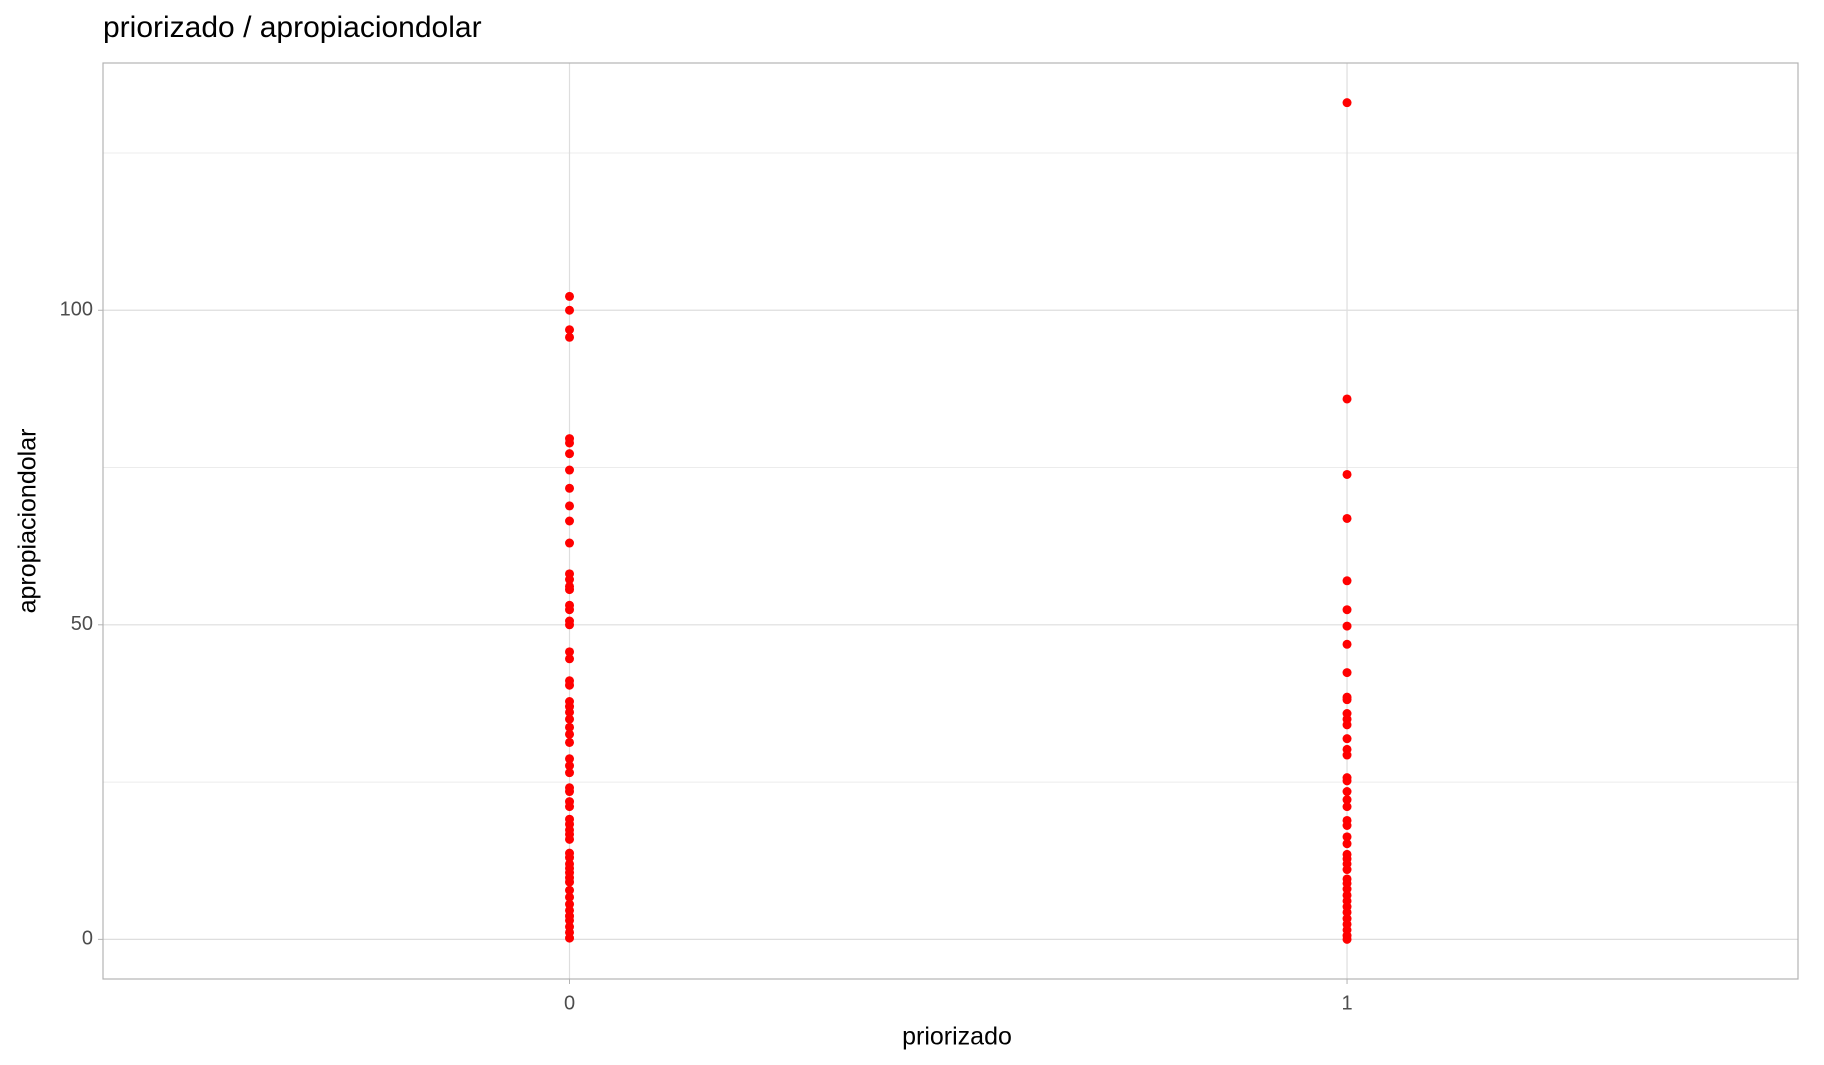  Describe the element at coordinates (569, 1003) in the screenshot. I see `x-tick-label: 0` at that location.